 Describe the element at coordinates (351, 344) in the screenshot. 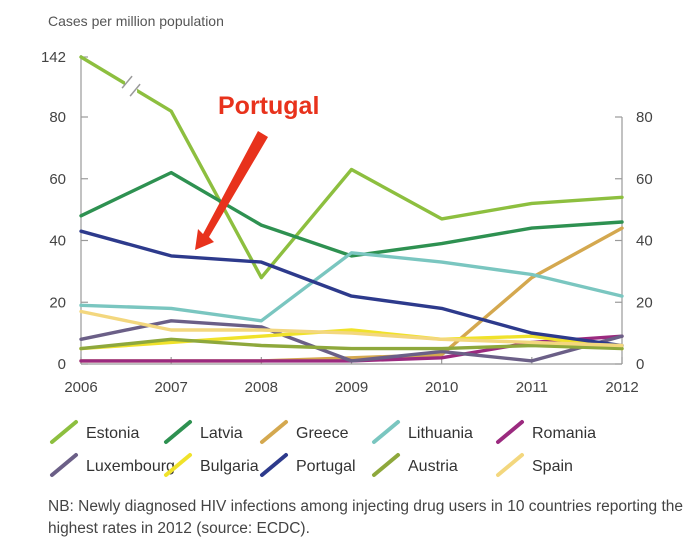

I see `series-line-austria` at that location.